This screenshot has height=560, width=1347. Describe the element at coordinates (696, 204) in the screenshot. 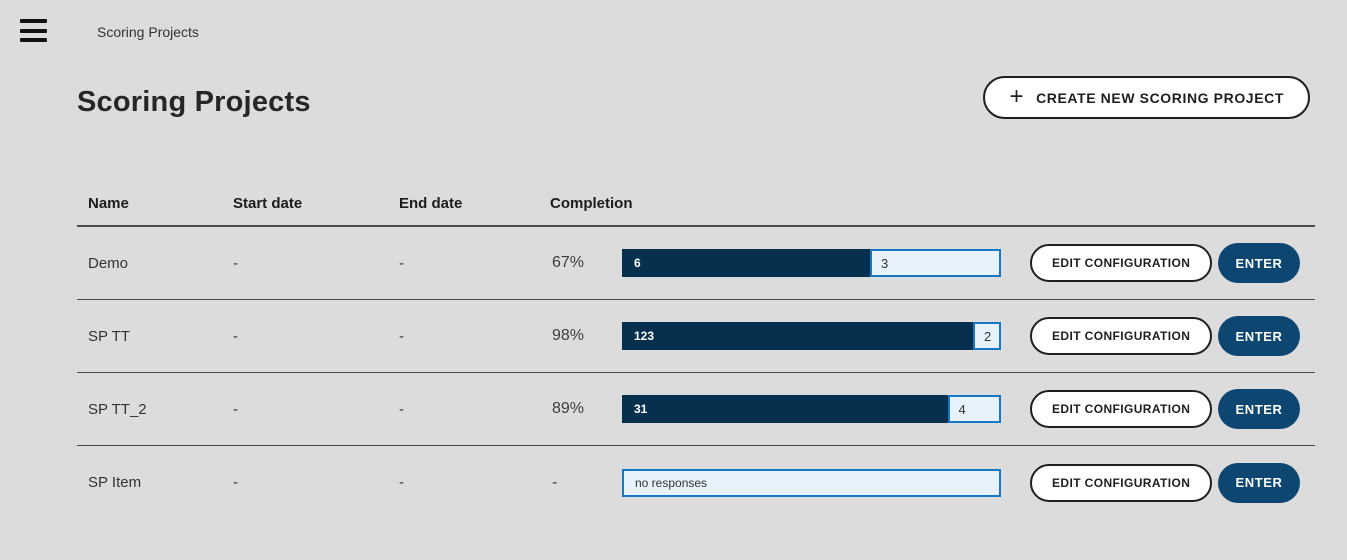

I see `table-header-row: Name Start date End date Completion` at that location.